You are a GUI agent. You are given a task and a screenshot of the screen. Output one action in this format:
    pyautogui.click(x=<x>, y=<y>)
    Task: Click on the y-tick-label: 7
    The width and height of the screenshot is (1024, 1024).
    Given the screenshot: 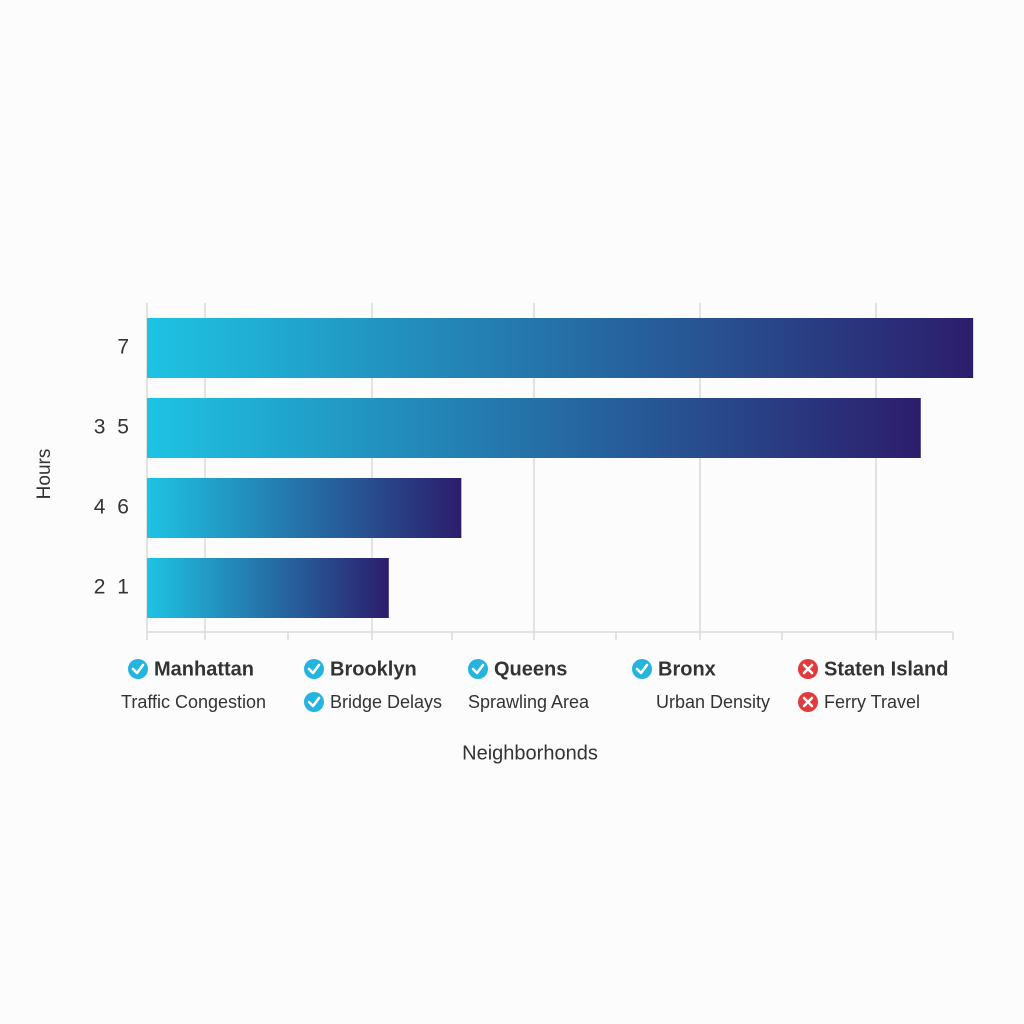 What is the action you would take?
    pyautogui.click(x=124, y=347)
    